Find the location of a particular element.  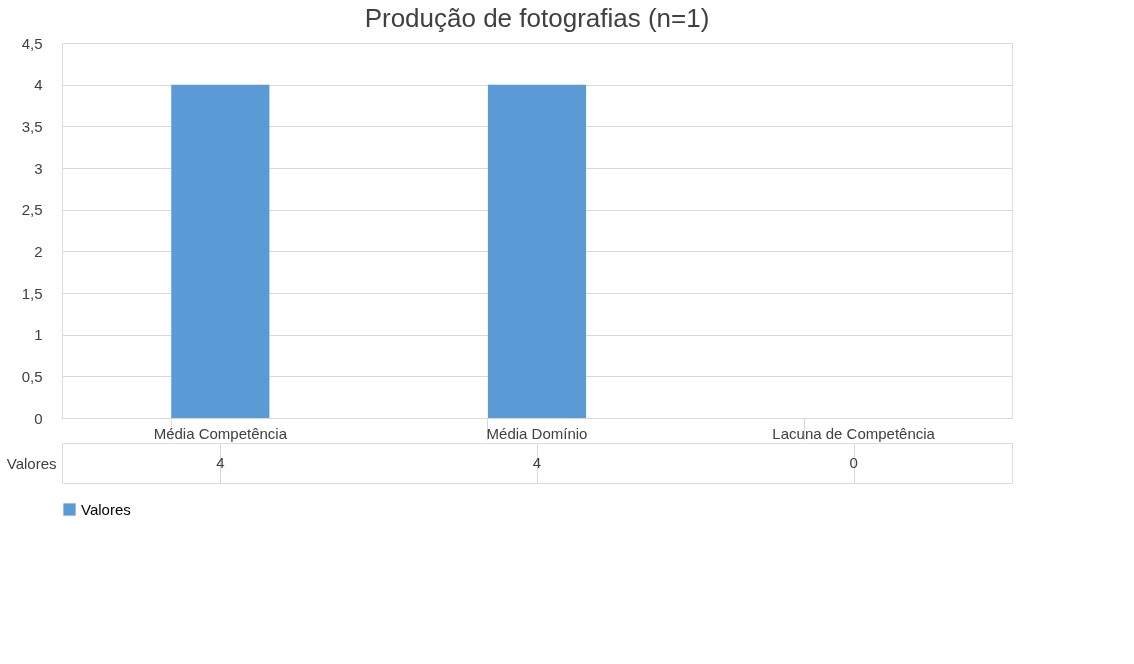

y-tick-label: 2,5 is located at coordinates (32, 210).